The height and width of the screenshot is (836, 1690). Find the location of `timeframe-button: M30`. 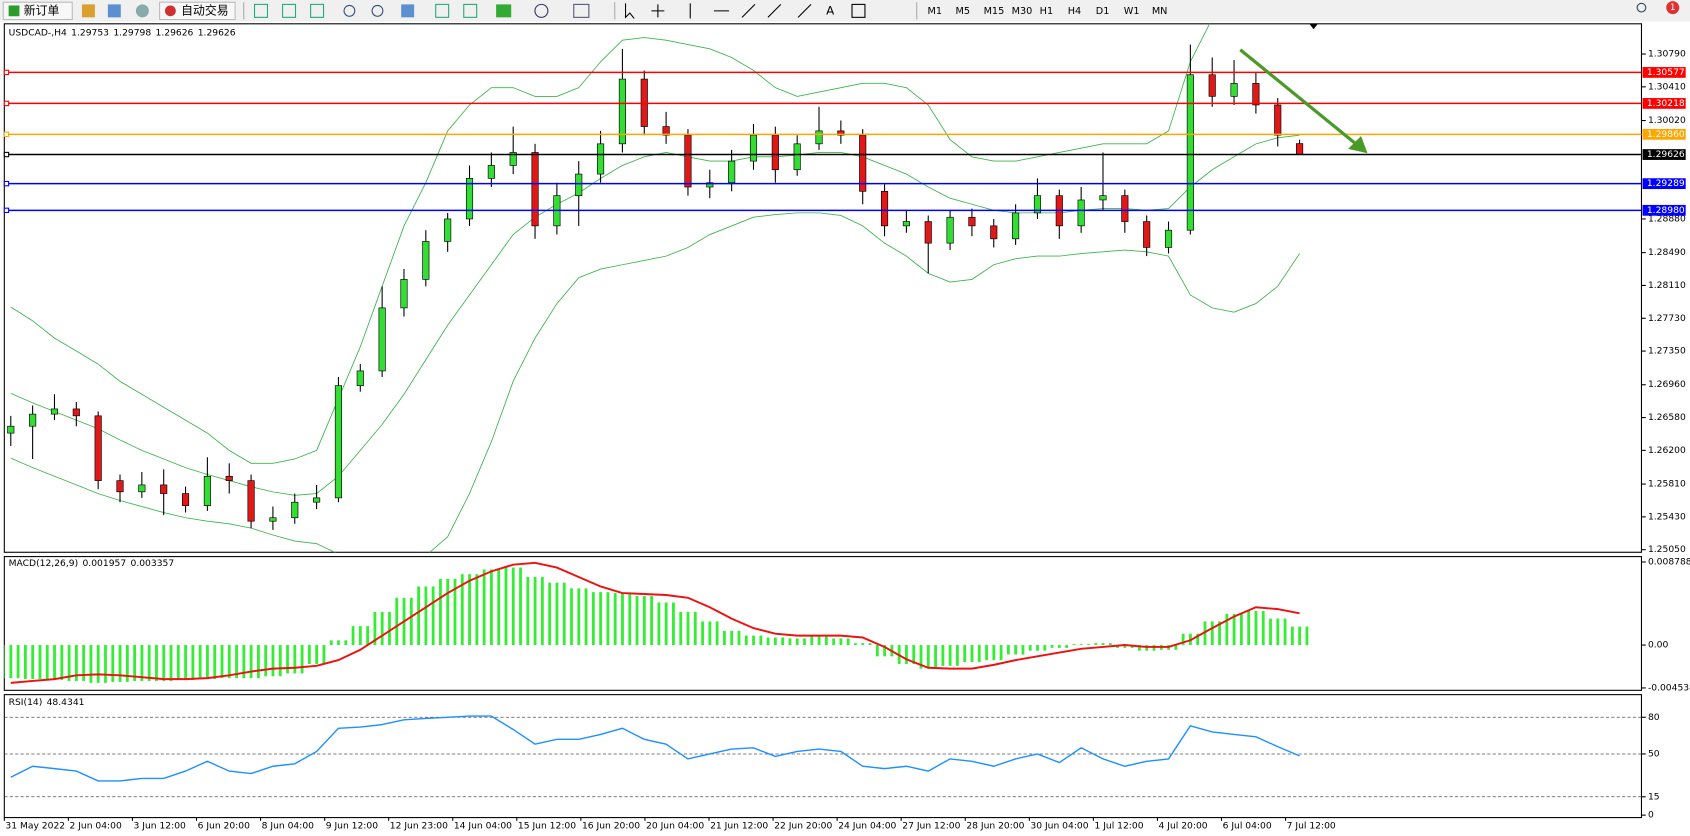

timeframe-button: M30 is located at coordinates (1022, 11).